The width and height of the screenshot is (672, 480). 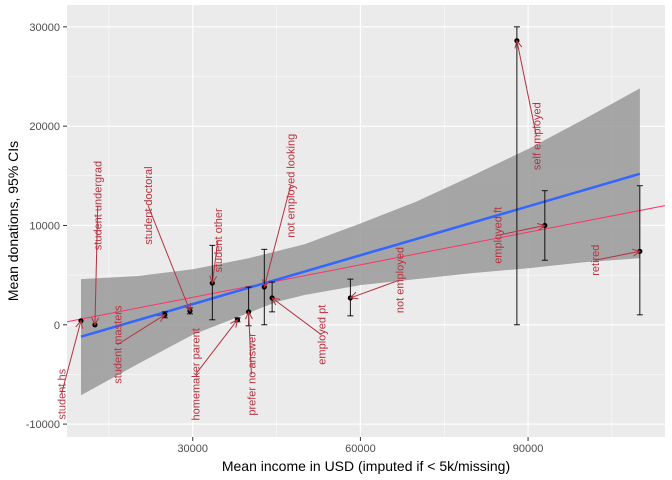 I want to click on y-tick-label: 30000, so click(x=44, y=28).